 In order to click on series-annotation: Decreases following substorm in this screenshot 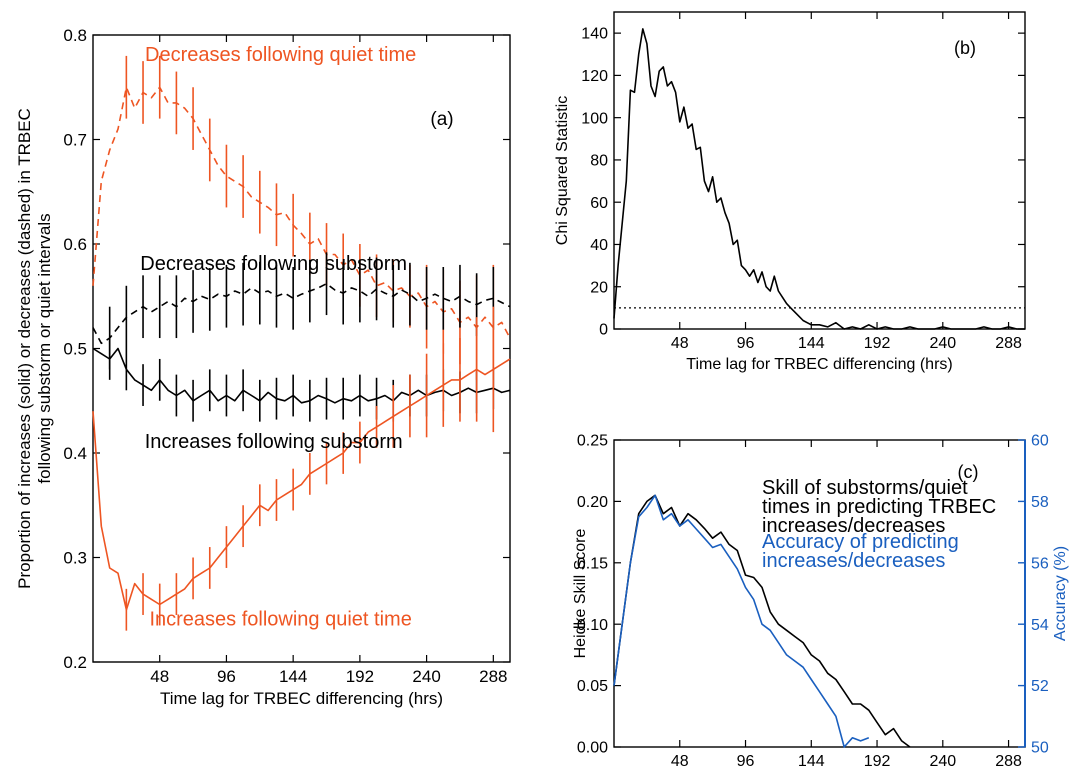, I will do `click(273, 264)`.